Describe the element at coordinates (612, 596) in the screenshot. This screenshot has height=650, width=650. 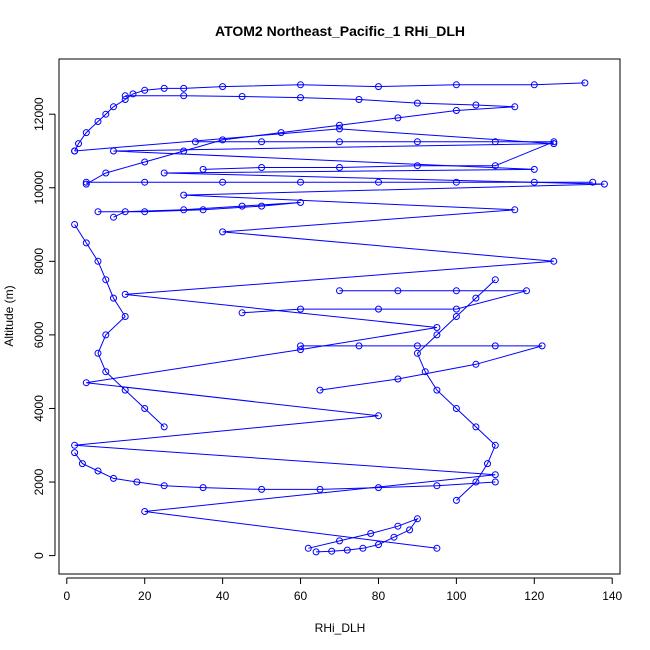
I see `x-tick-label: 140` at that location.